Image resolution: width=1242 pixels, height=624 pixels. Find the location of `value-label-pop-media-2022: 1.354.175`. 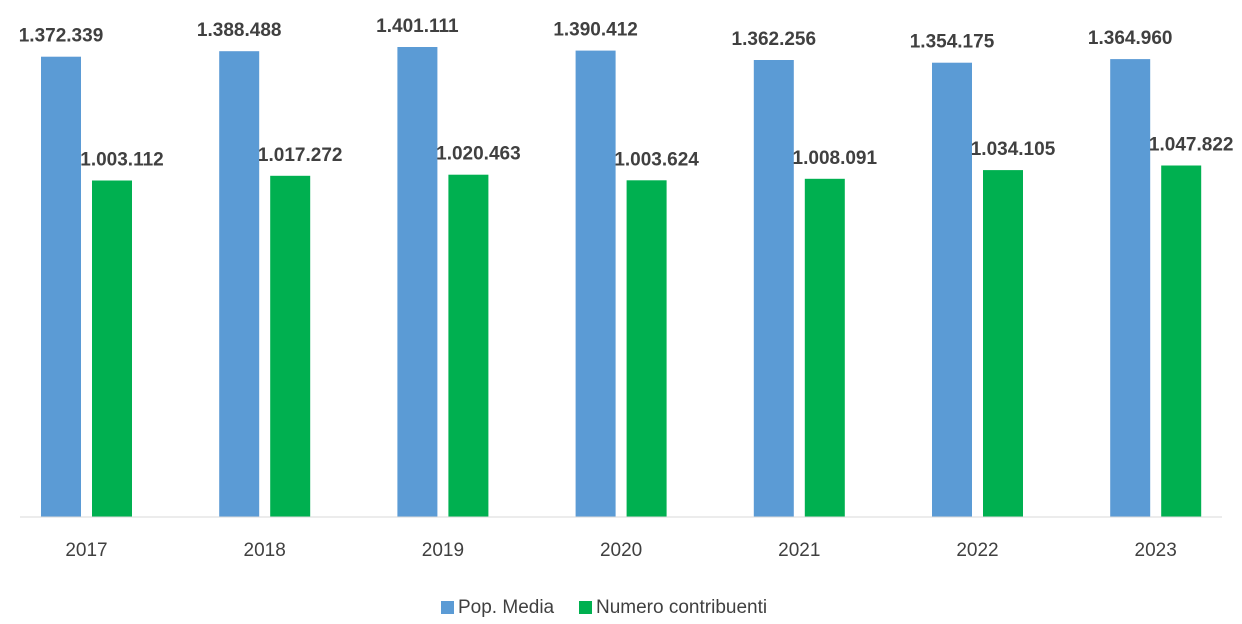

value-label-pop-media-2022: 1.354.175 is located at coordinates (952, 42).